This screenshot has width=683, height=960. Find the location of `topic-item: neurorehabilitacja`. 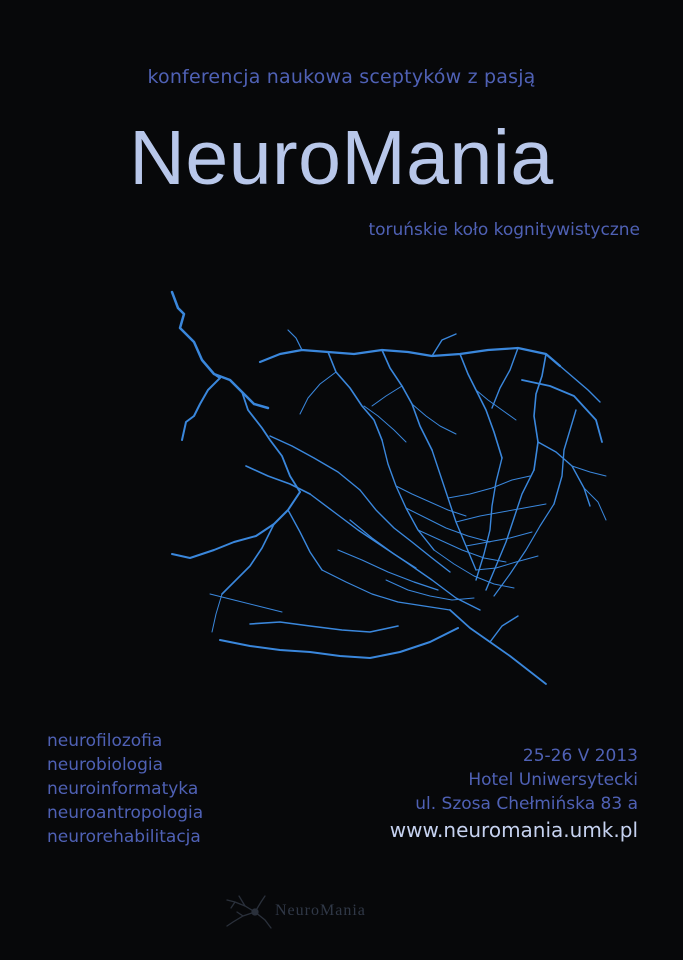

topic-item: neurorehabilitacja is located at coordinates (124, 837).